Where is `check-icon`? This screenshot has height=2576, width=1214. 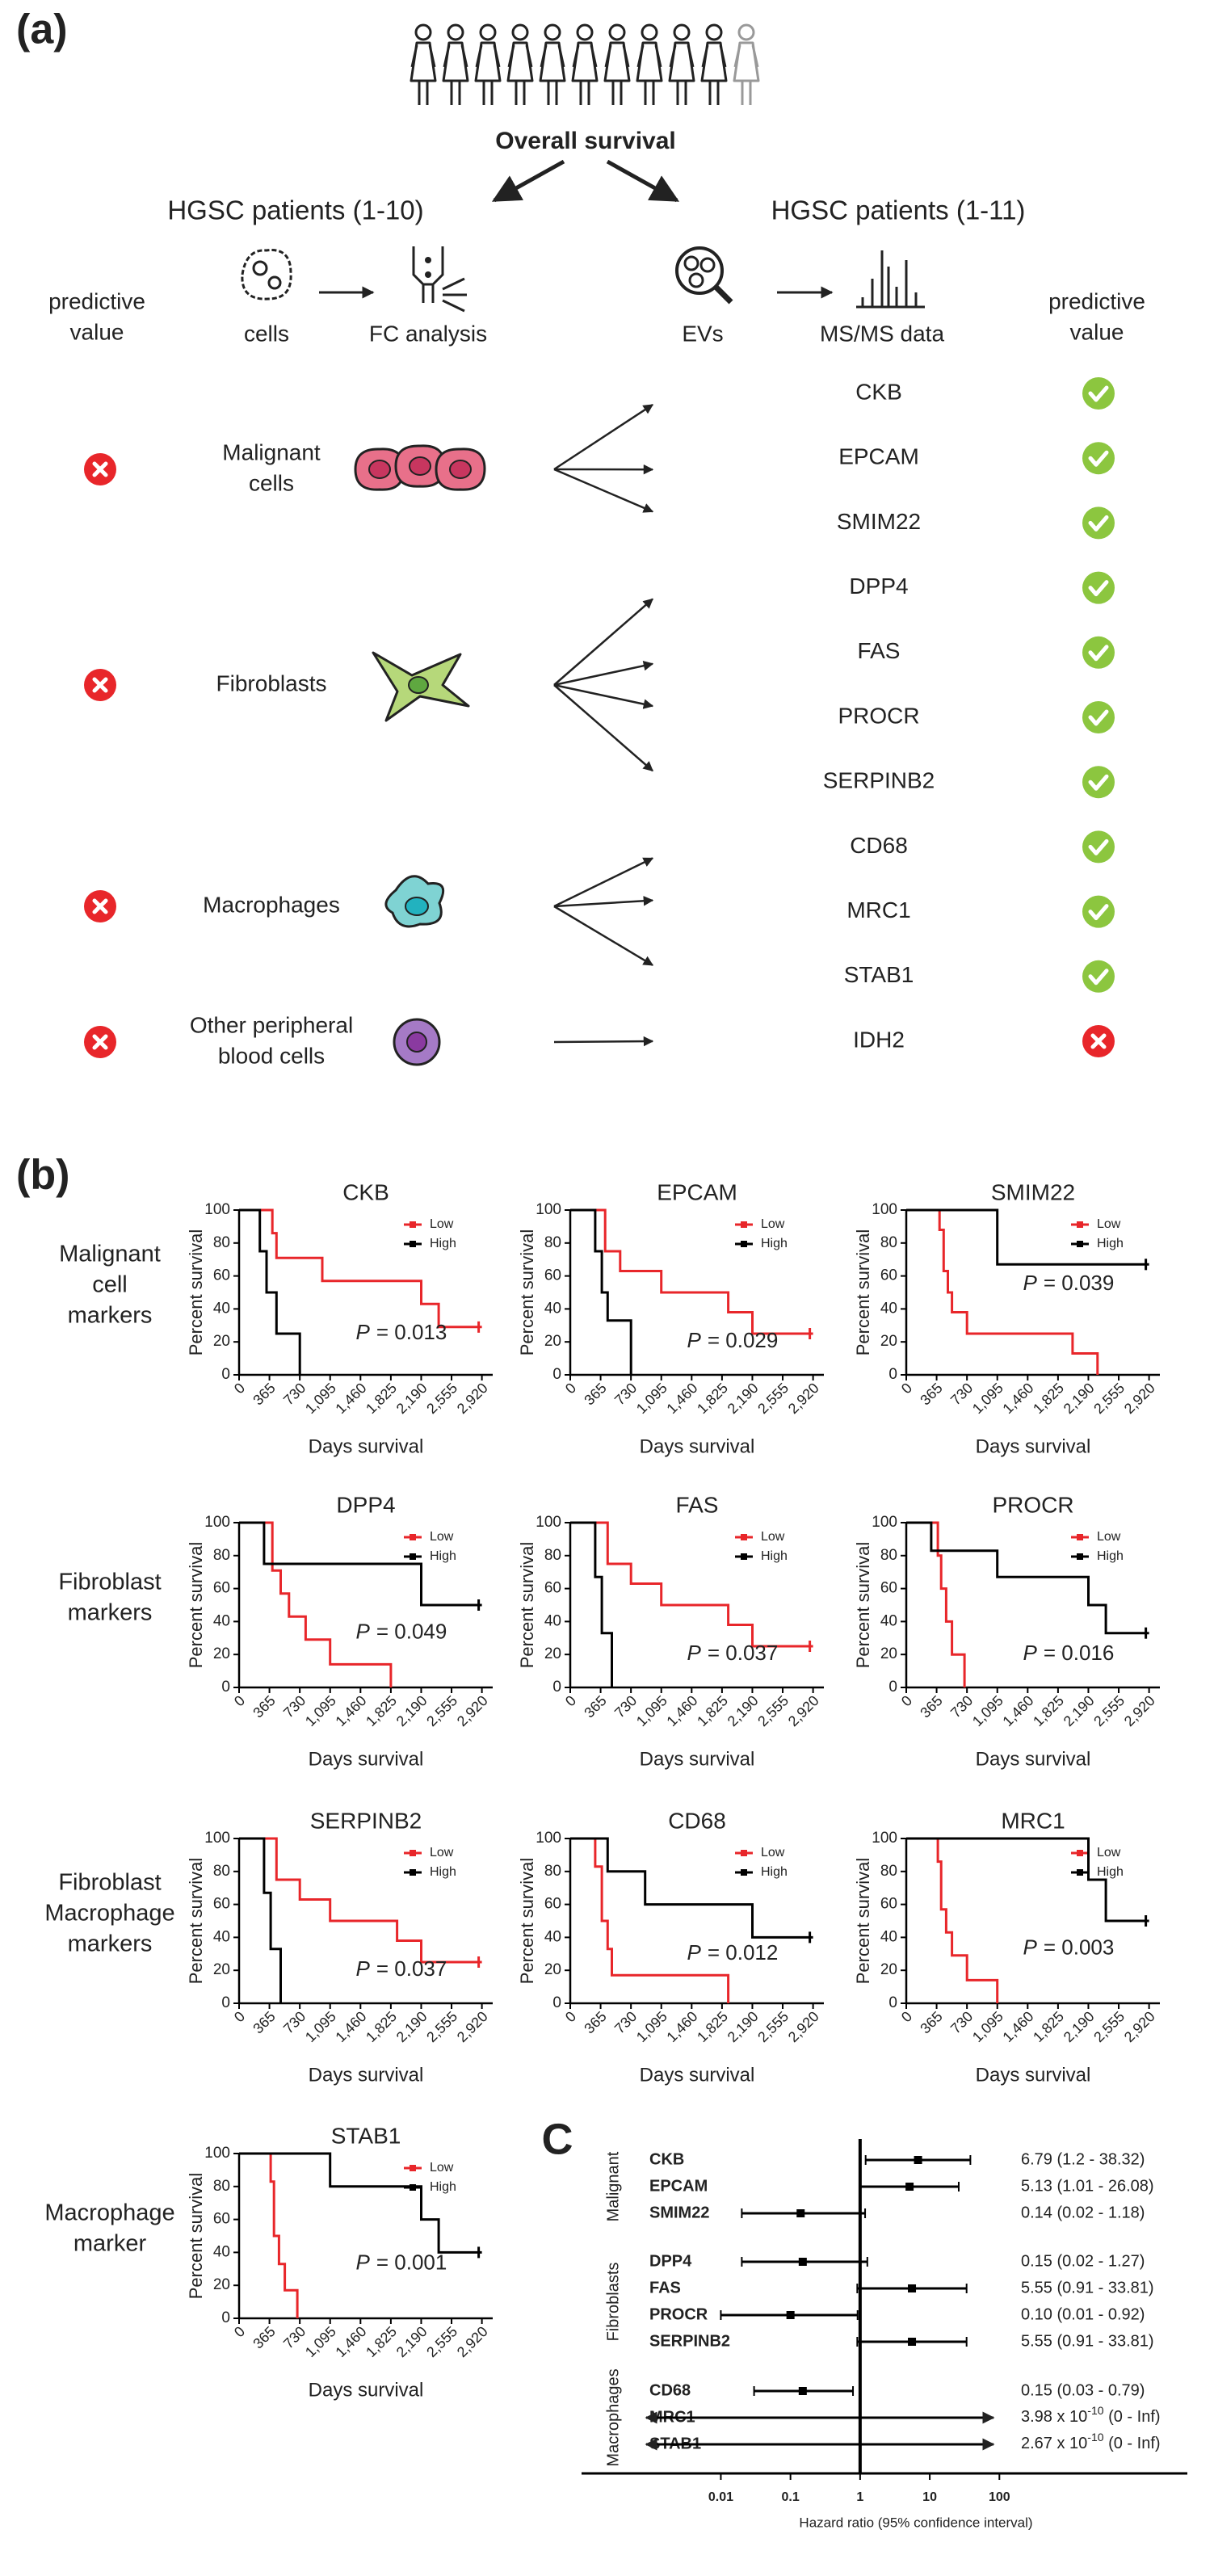
check-icon is located at coordinates (1098, 523).